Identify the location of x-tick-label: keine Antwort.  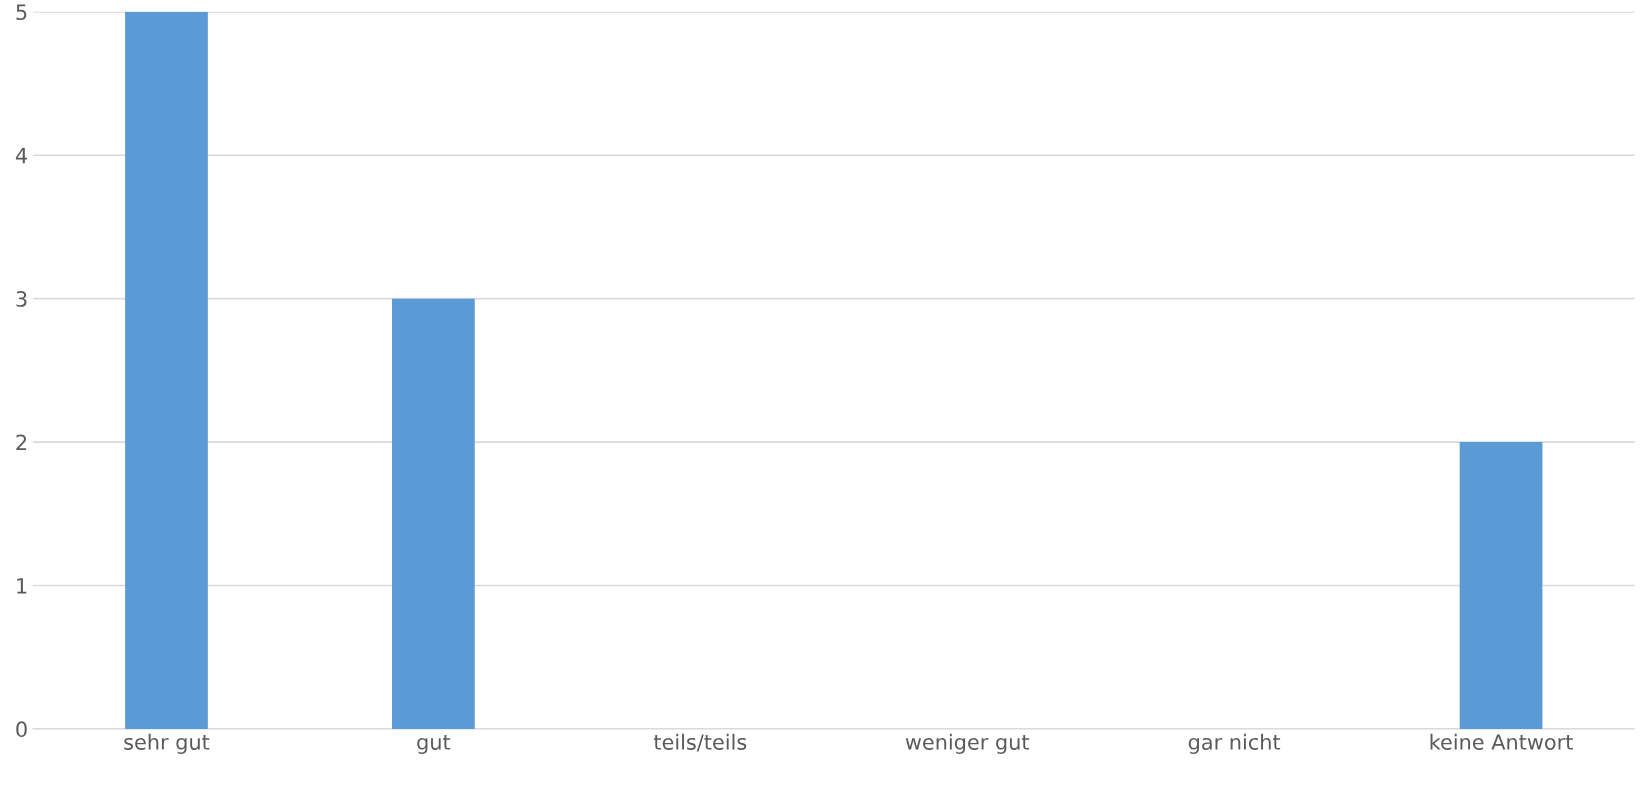
(1501, 741).